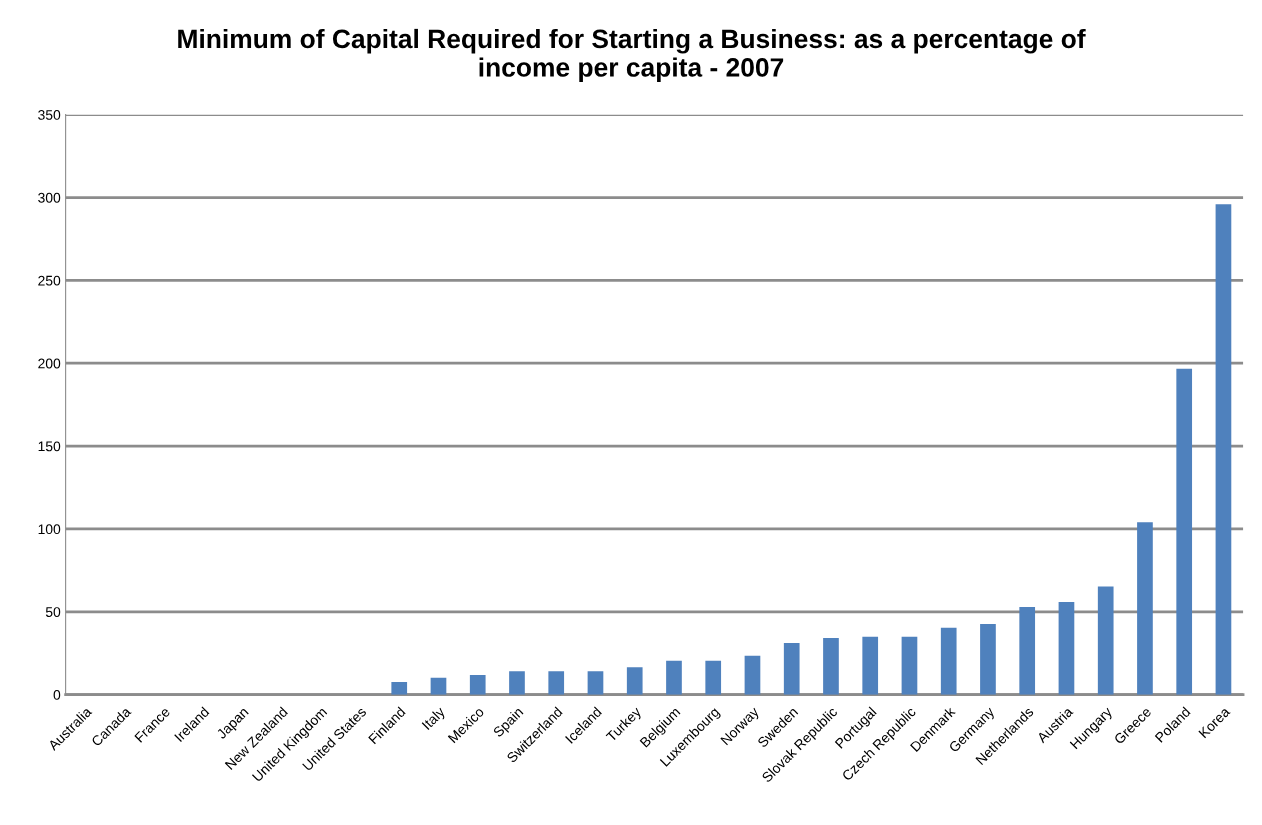  Describe the element at coordinates (49, 446) in the screenshot. I see `y-tick-label: 150` at that location.